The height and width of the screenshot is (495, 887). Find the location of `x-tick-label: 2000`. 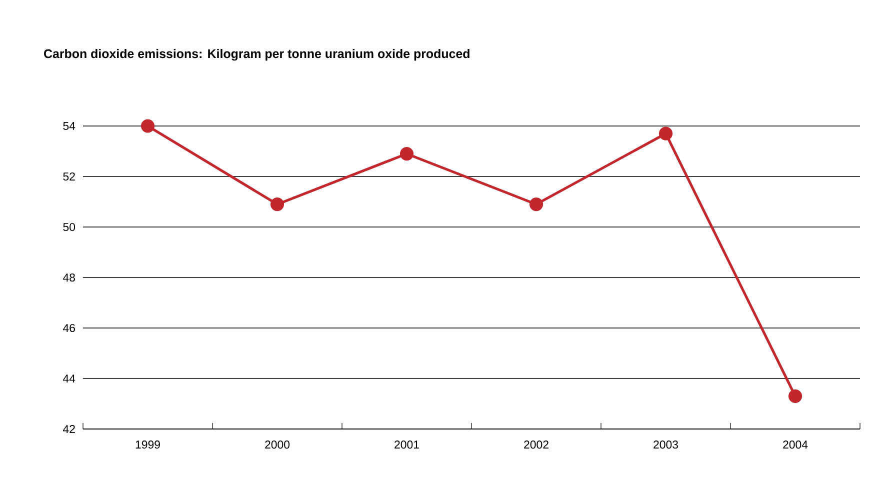

x-tick-label: 2000 is located at coordinates (277, 444).